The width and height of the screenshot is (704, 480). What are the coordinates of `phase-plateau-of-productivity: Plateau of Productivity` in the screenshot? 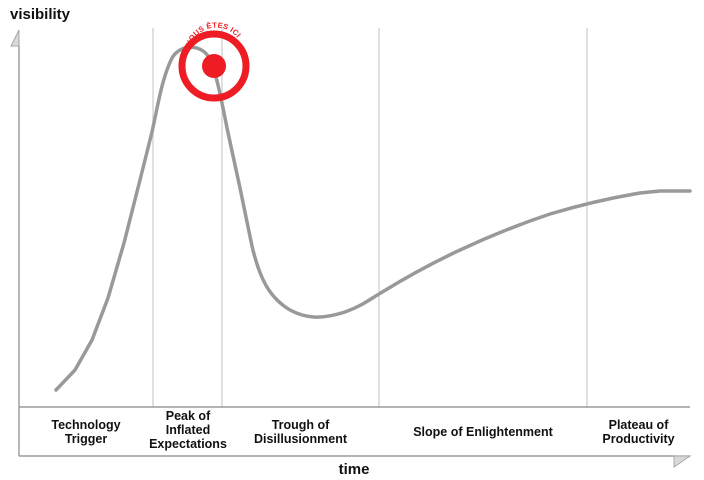 It's located at (638, 432).